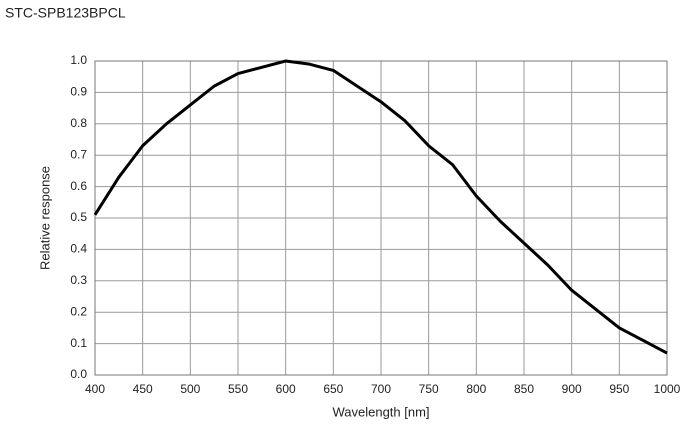 The width and height of the screenshot is (700, 433). What do you see at coordinates (524, 389) in the screenshot?
I see `x-tick-label: 850` at bounding box center [524, 389].